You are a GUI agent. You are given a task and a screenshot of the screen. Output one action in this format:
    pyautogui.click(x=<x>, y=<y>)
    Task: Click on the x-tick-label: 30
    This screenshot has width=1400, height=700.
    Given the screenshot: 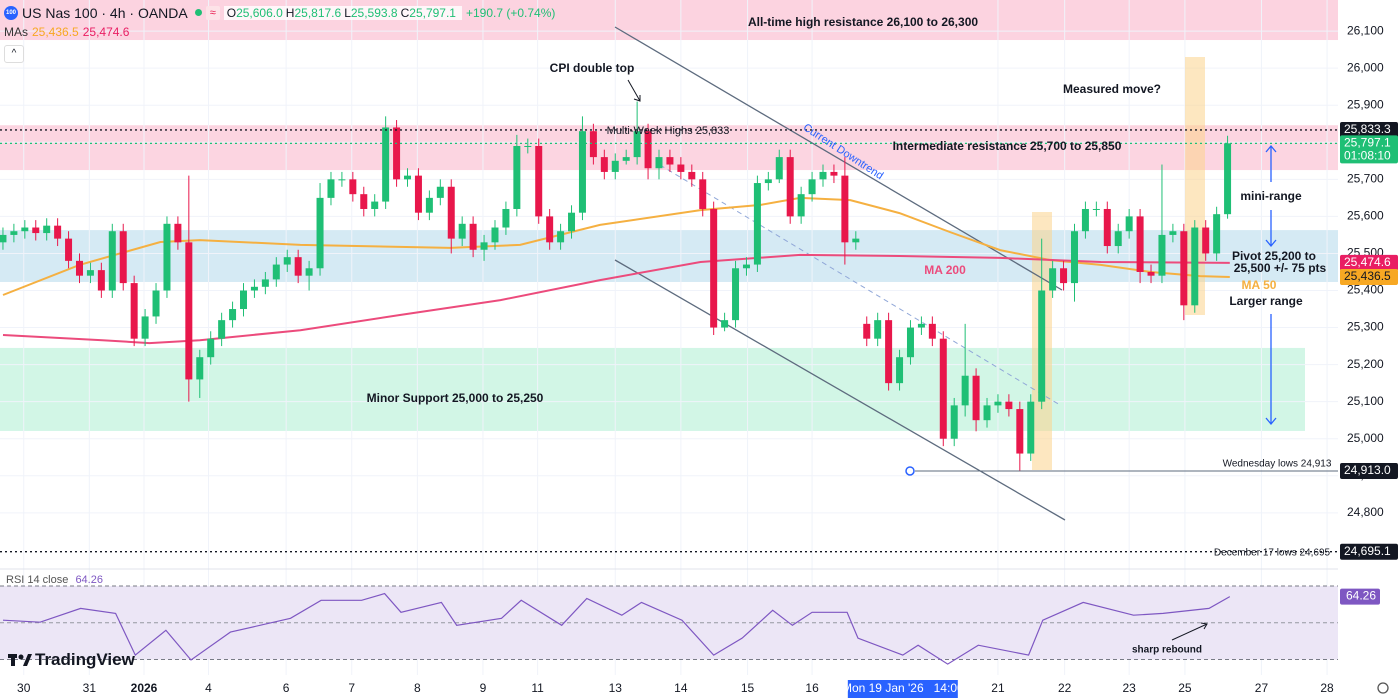 What is the action you would take?
    pyautogui.click(x=24, y=688)
    